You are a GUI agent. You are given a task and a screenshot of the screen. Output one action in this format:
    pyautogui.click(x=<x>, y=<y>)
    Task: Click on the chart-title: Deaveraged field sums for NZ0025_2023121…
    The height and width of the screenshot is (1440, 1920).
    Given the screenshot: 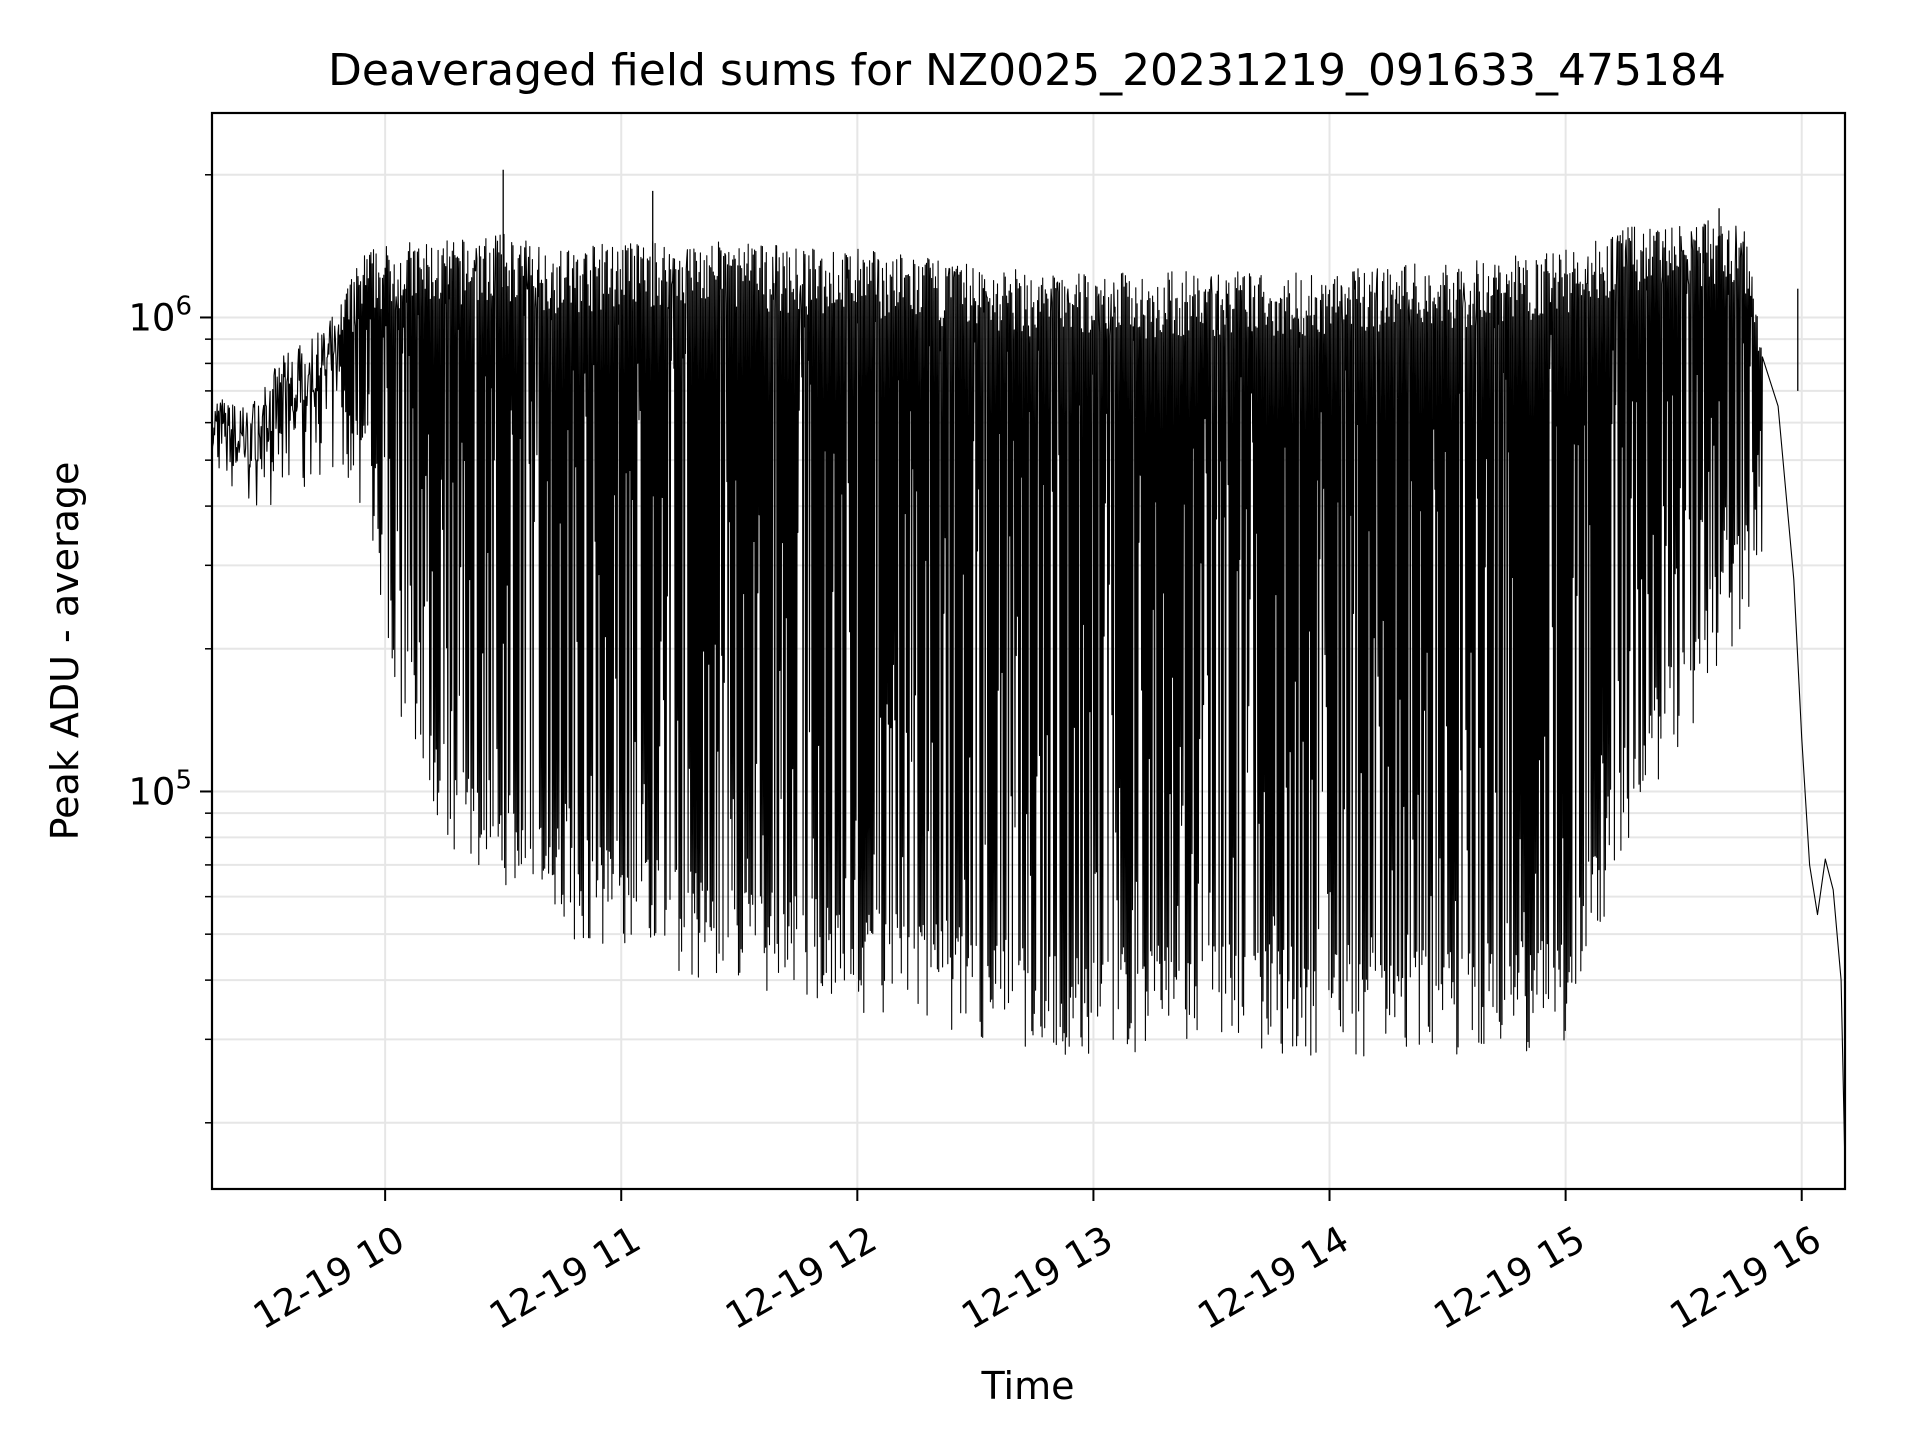 What is the action you would take?
    pyautogui.click(x=1027, y=70)
    